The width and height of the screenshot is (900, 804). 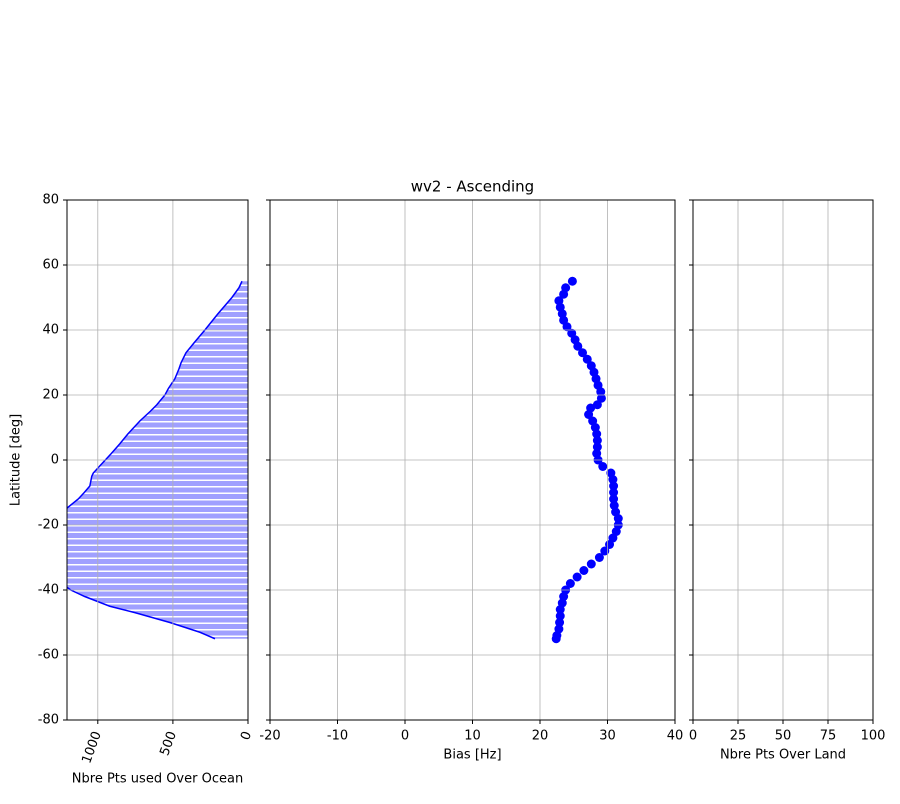 I want to click on x-tick-label: 20, so click(x=540, y=736).